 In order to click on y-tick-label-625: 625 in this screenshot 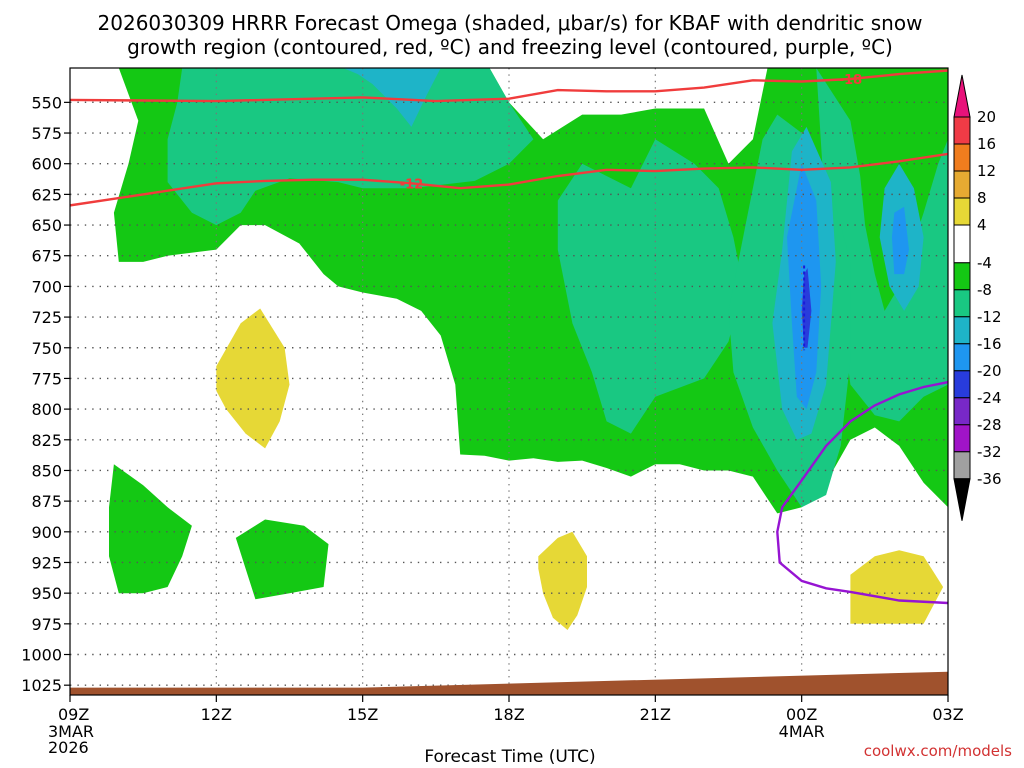, I will do `click(46, 194)`.